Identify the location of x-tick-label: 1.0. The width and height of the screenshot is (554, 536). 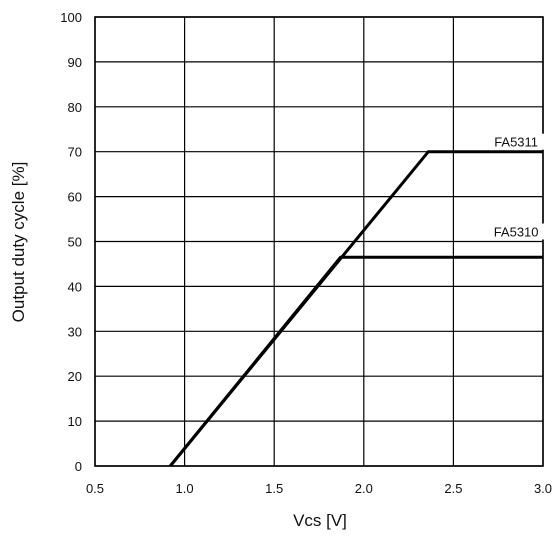
(185, 488).